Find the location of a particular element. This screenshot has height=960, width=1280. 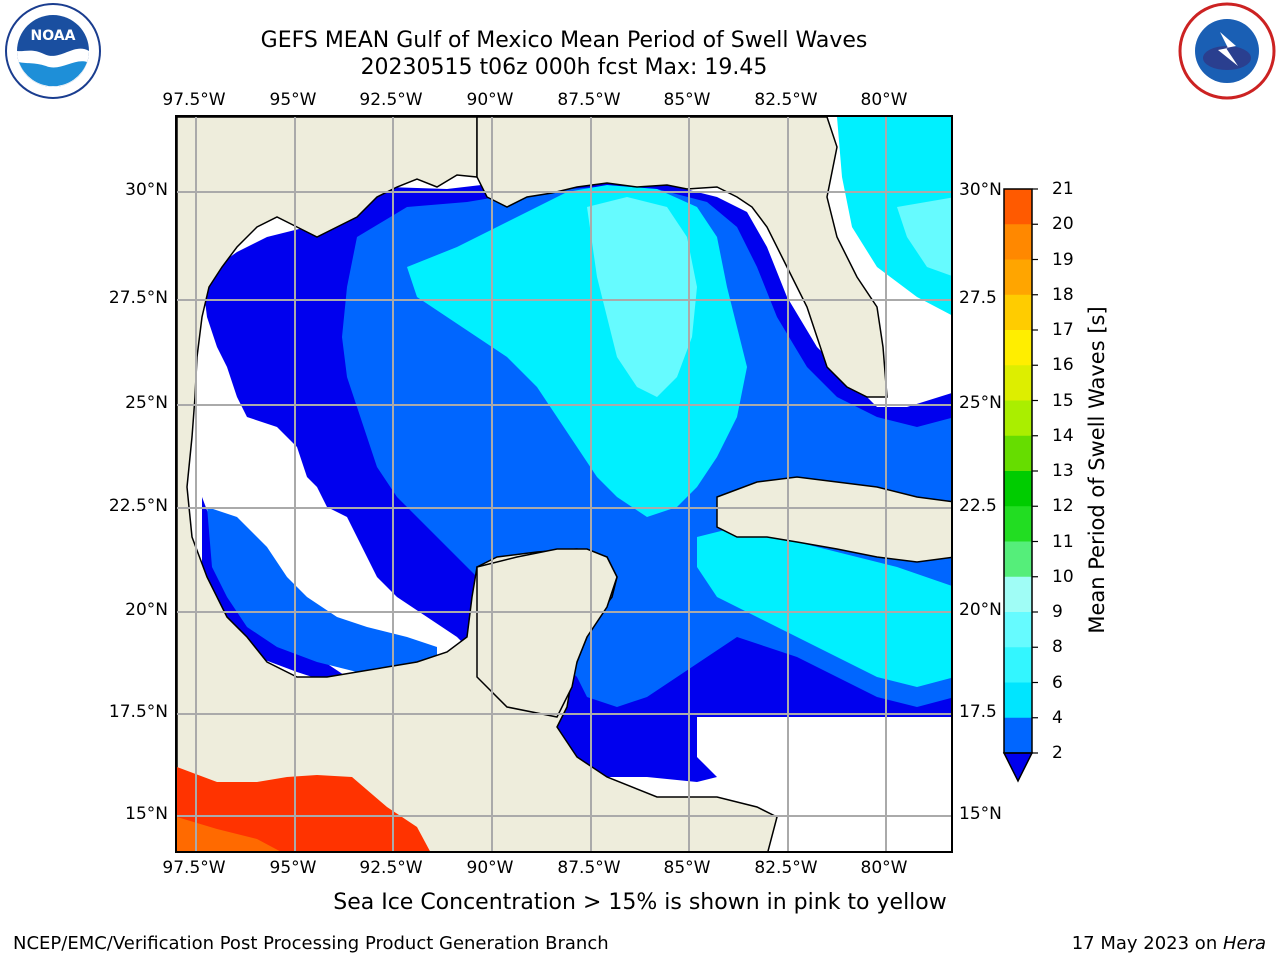

colorbar-label: 19 is located at coordinates (1063, 259).